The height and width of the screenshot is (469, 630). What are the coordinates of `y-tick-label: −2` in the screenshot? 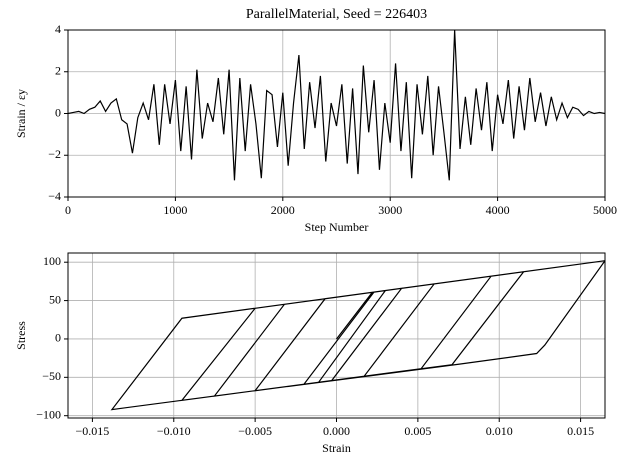 It's located at (54, 154).